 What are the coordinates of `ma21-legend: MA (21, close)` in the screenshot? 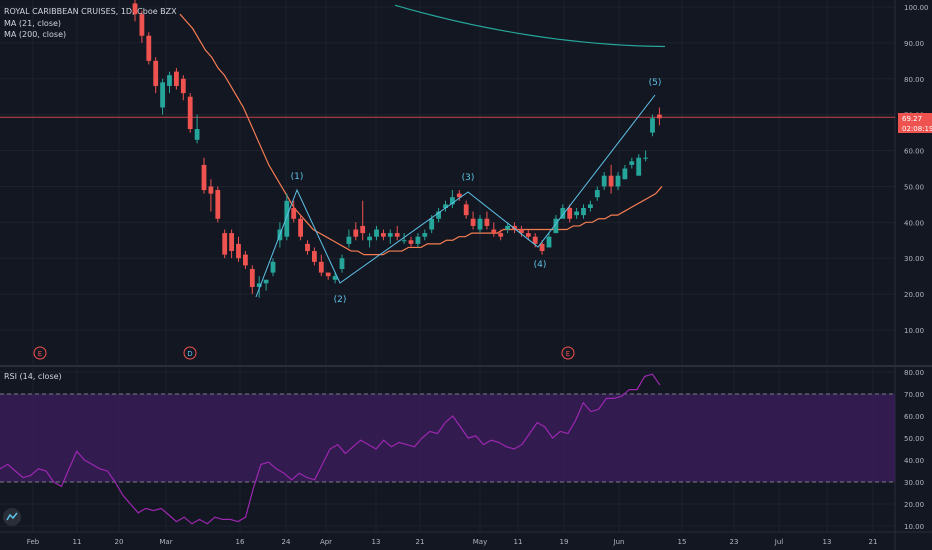 It's located at (33, 23).